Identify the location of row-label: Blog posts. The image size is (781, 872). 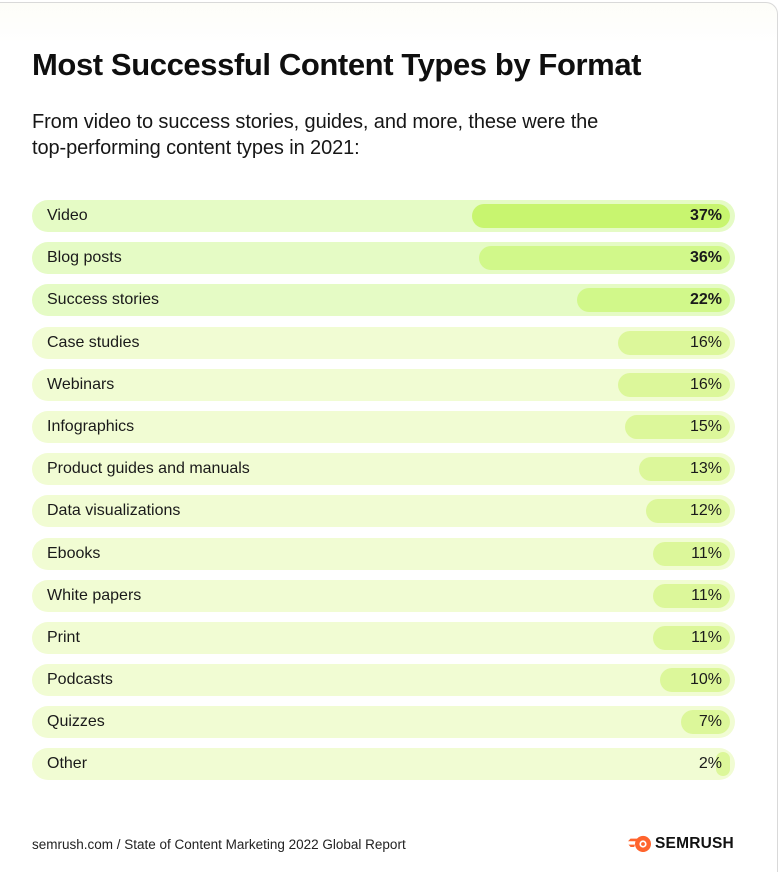
(84, 258).